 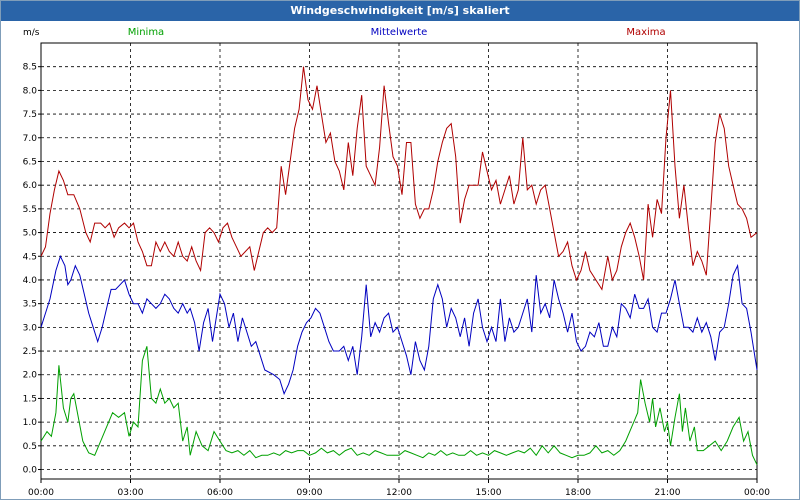 I want to click on y-tick-label: 8.5, so click(x=30, y=68).